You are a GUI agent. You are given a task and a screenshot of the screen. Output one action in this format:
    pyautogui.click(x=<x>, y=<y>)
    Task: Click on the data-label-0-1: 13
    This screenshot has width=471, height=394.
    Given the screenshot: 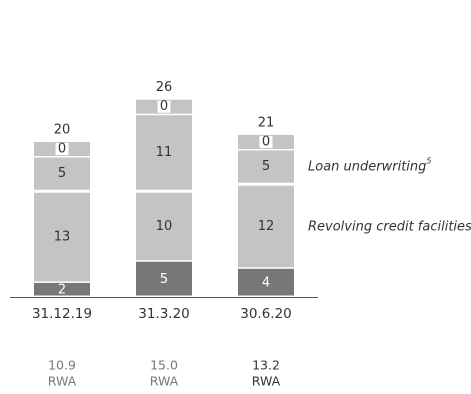 What is the action you would take?
    pyautogui.click(x=62, y=237)
    